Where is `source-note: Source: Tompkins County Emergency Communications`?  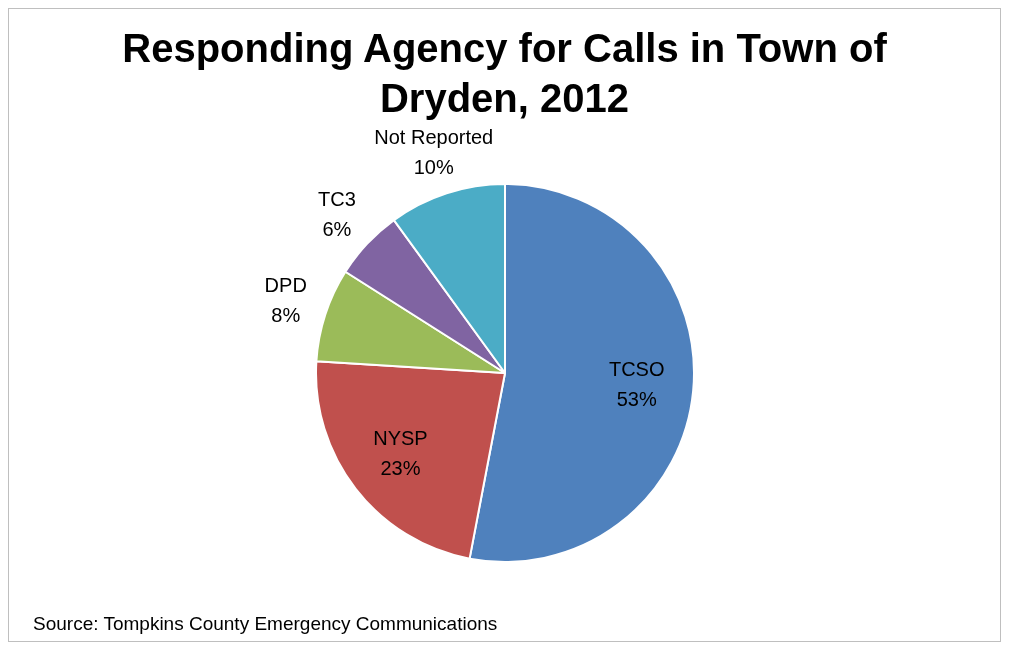 source-note: Source: Tompkins County Emergency Communications is located at coordinates (265, 624).